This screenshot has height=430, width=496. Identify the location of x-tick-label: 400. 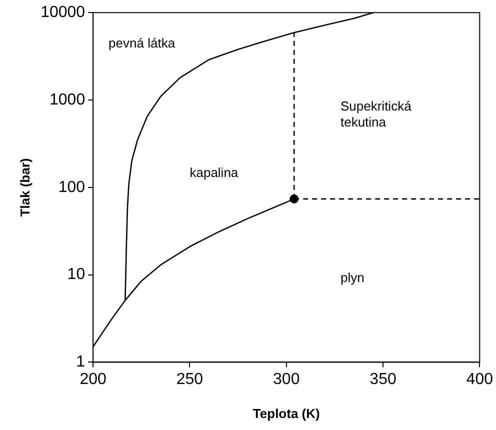
(480, 379).